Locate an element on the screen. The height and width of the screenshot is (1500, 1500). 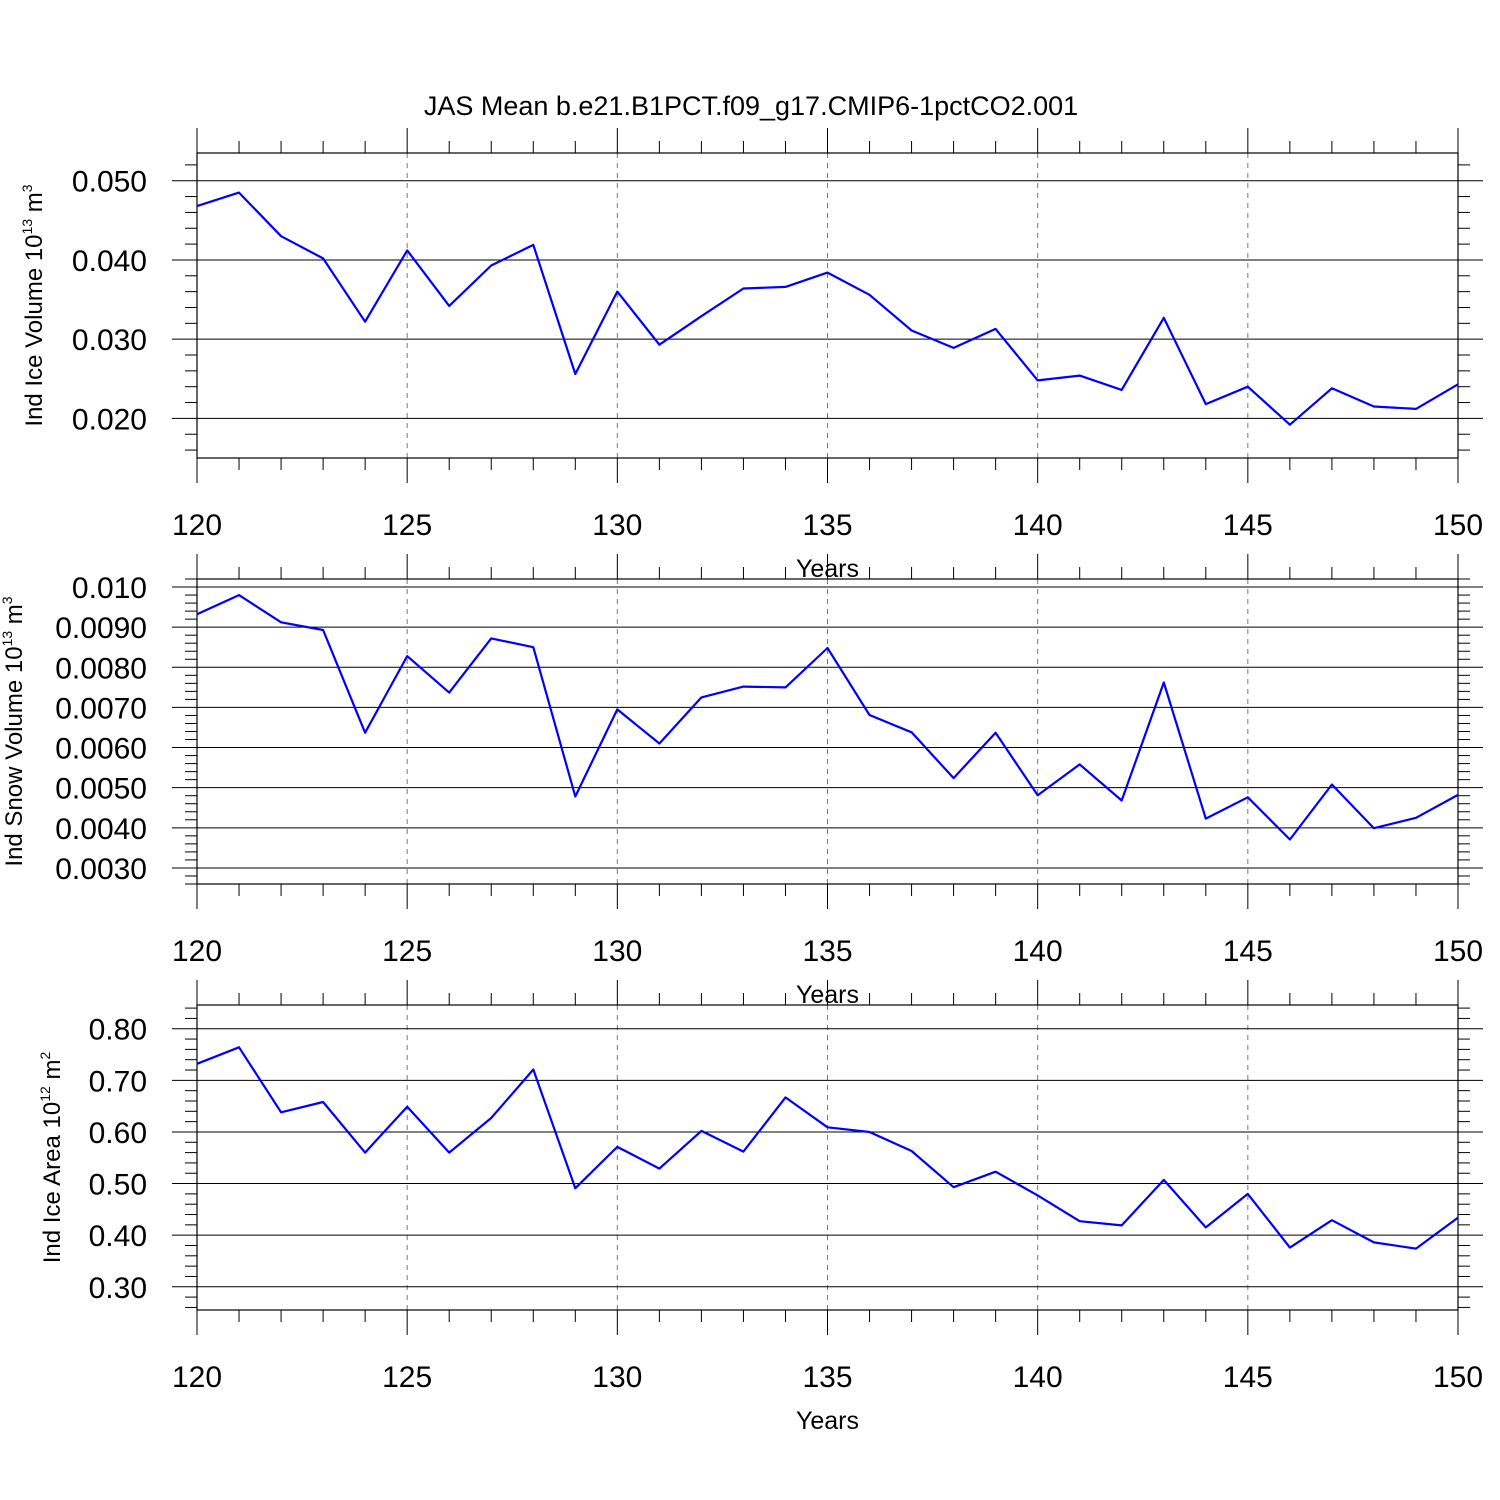
ice-volume-series-line is located at coordinates (827, 308).